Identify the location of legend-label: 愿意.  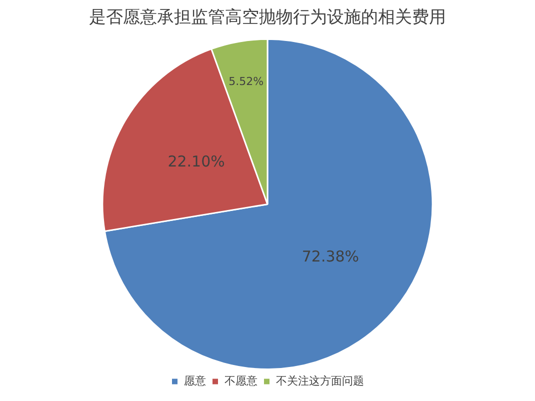
(195, 381).